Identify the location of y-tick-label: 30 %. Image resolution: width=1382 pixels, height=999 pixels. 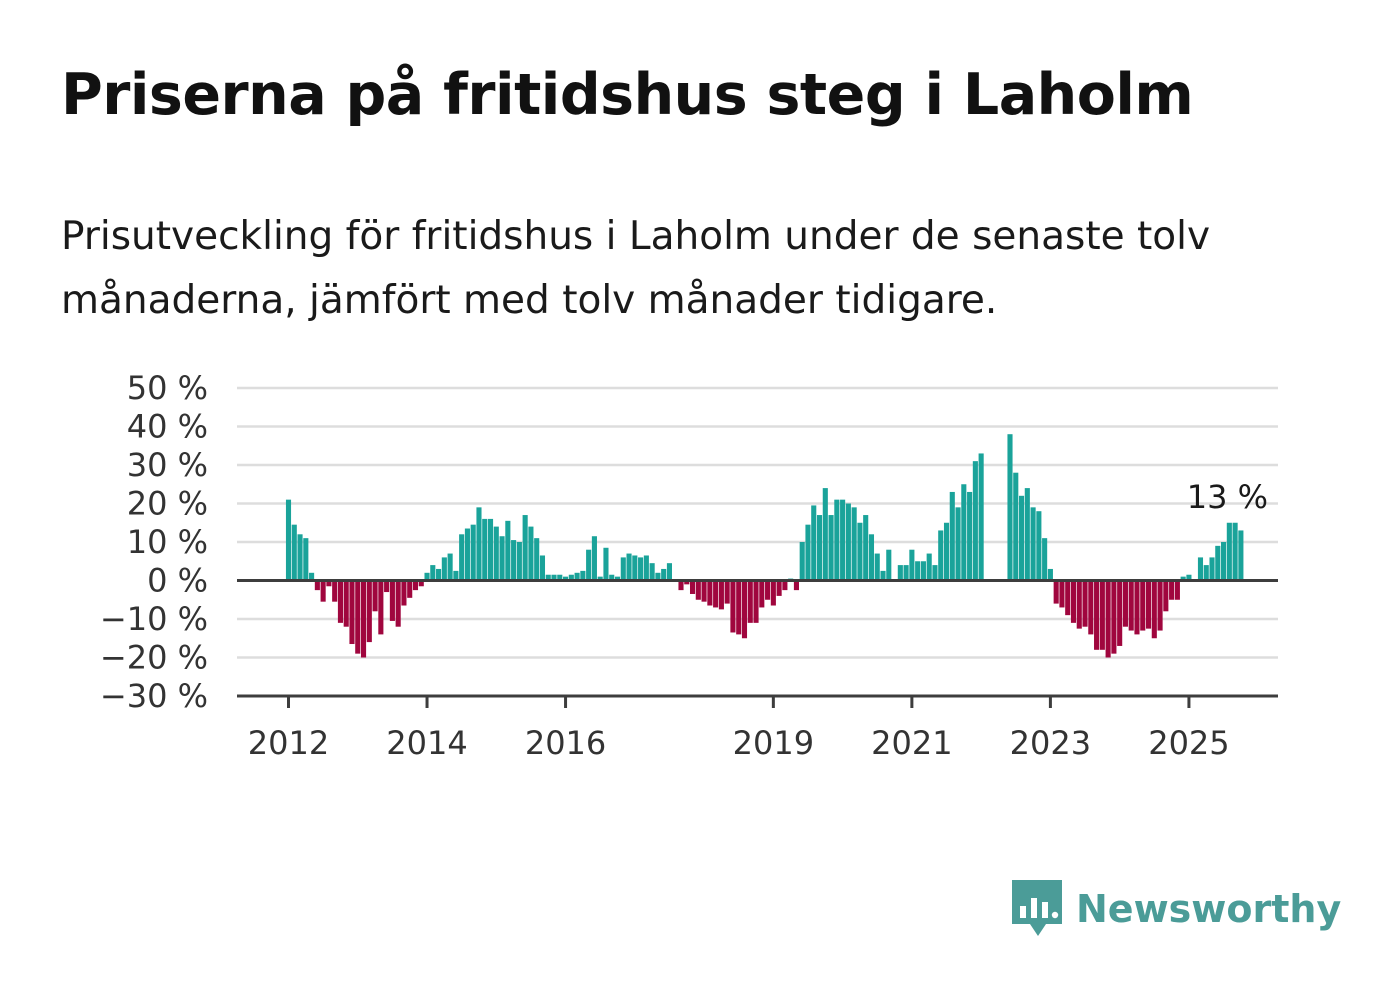
(167, 465).